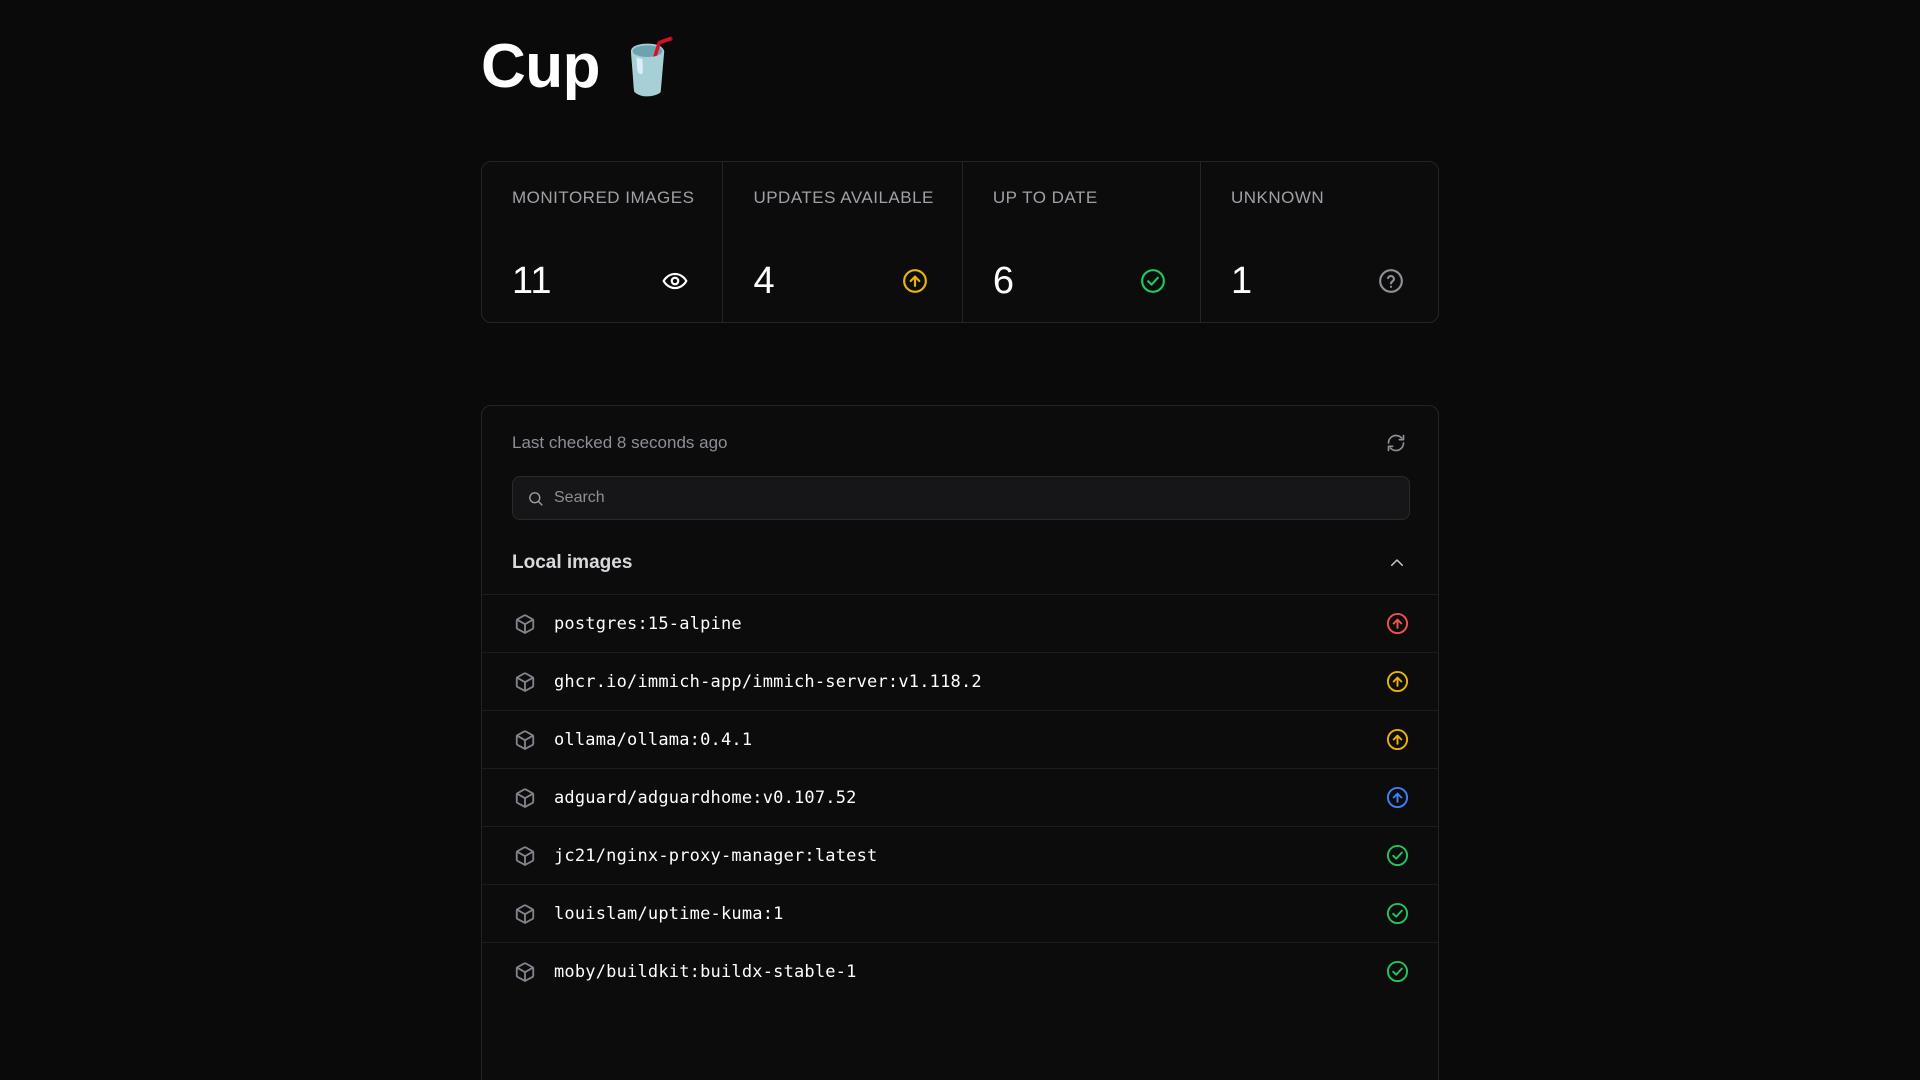  I want to click on stat-card: MONITORED IMAGES 11, so click(603, 242).